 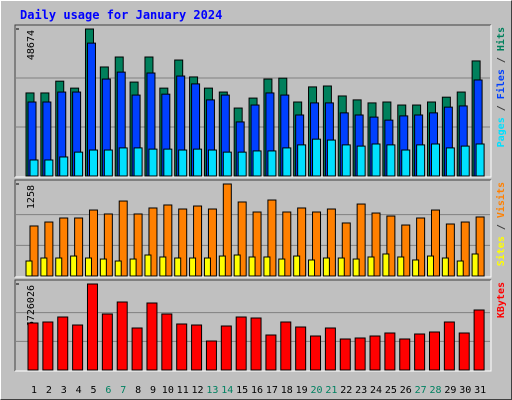 What do you see at coordinates (501, 251) in the screenshot?
I see `legend-entry: Sites` at bounding box center [501, 251].